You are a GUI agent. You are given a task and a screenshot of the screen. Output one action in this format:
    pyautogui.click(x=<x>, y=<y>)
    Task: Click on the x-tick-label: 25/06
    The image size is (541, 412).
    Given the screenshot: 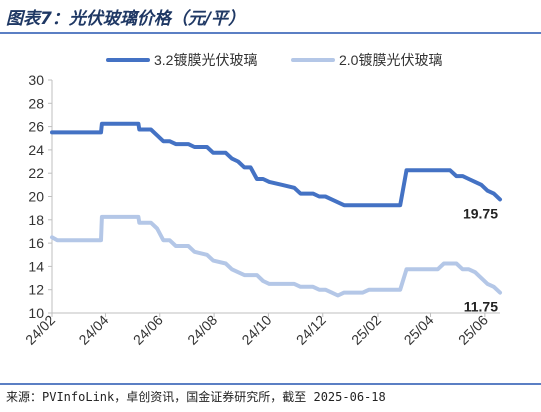 What is the action you would take?
    pyautogui.click(x=473, y=330)
    